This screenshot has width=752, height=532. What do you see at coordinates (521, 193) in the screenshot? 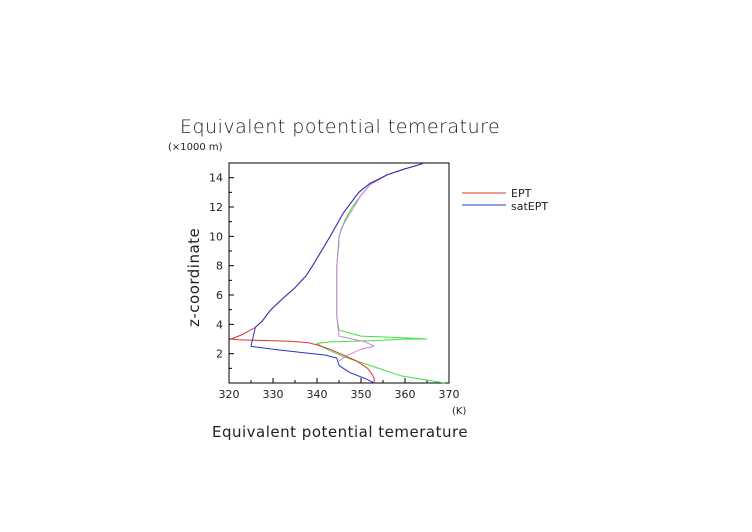
I see `legend-label-ept: EPT` at bounding box center [521, 193].